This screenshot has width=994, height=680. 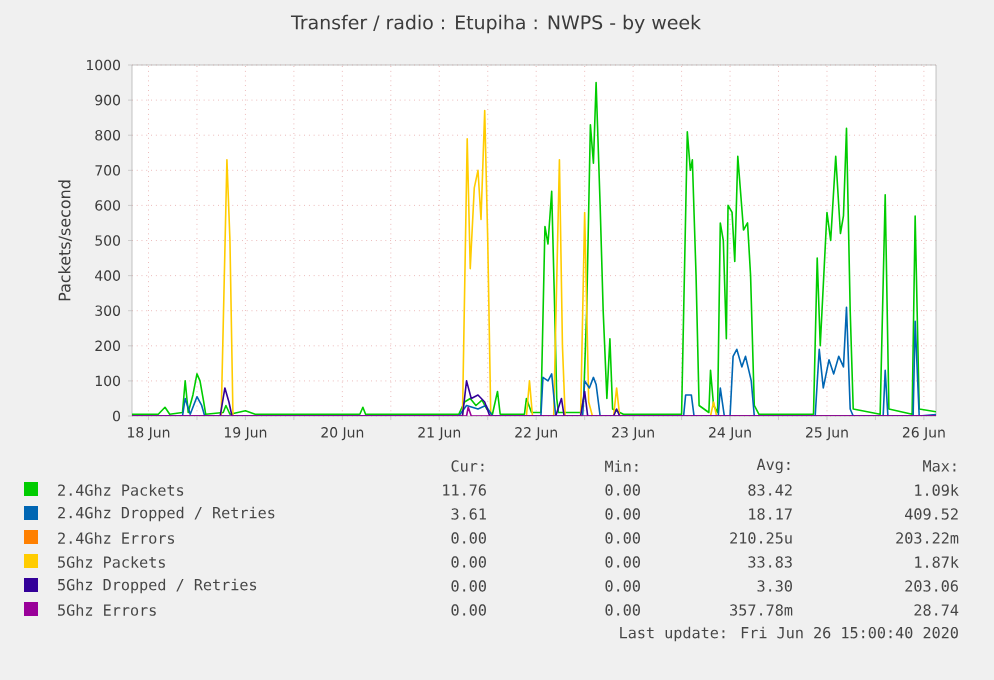 What do you see at coordinates (495, 24) in the screenshot?
I see `chart-title: Transfer / radio : Etupiha : NWPS - by week` at bounding box center [495, 24].